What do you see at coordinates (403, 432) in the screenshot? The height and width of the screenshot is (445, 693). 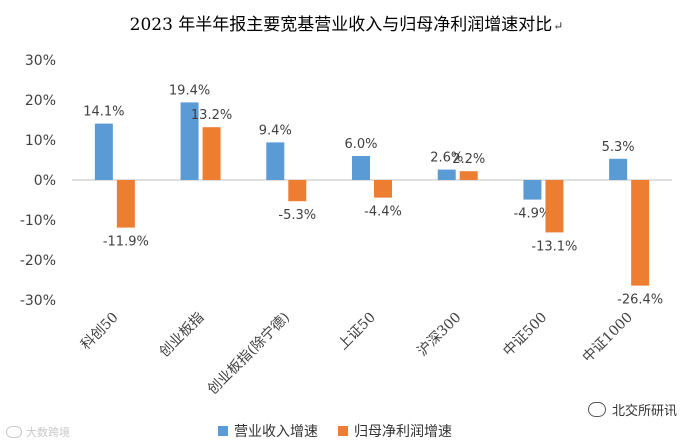 I see `legend-label-profit: 归母净利润增速` at bounding box center [403, 432].